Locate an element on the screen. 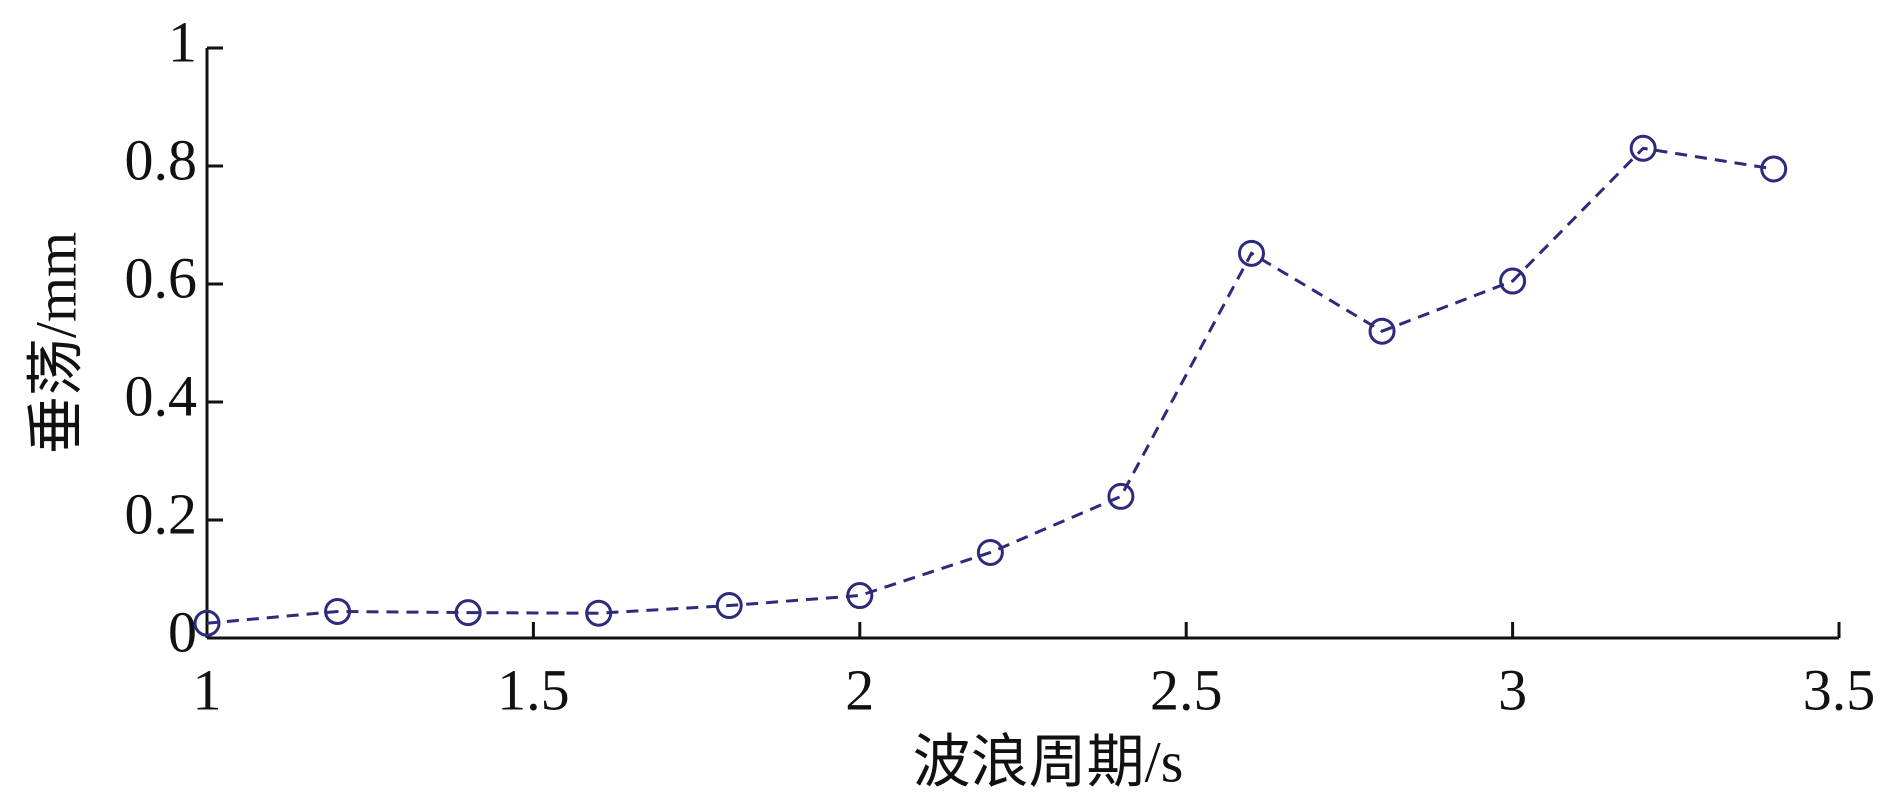 Image resolution: width=1890 pixels, height=801 pixels. y-tick-label: 0.6 is located at coordinates (161, 277).